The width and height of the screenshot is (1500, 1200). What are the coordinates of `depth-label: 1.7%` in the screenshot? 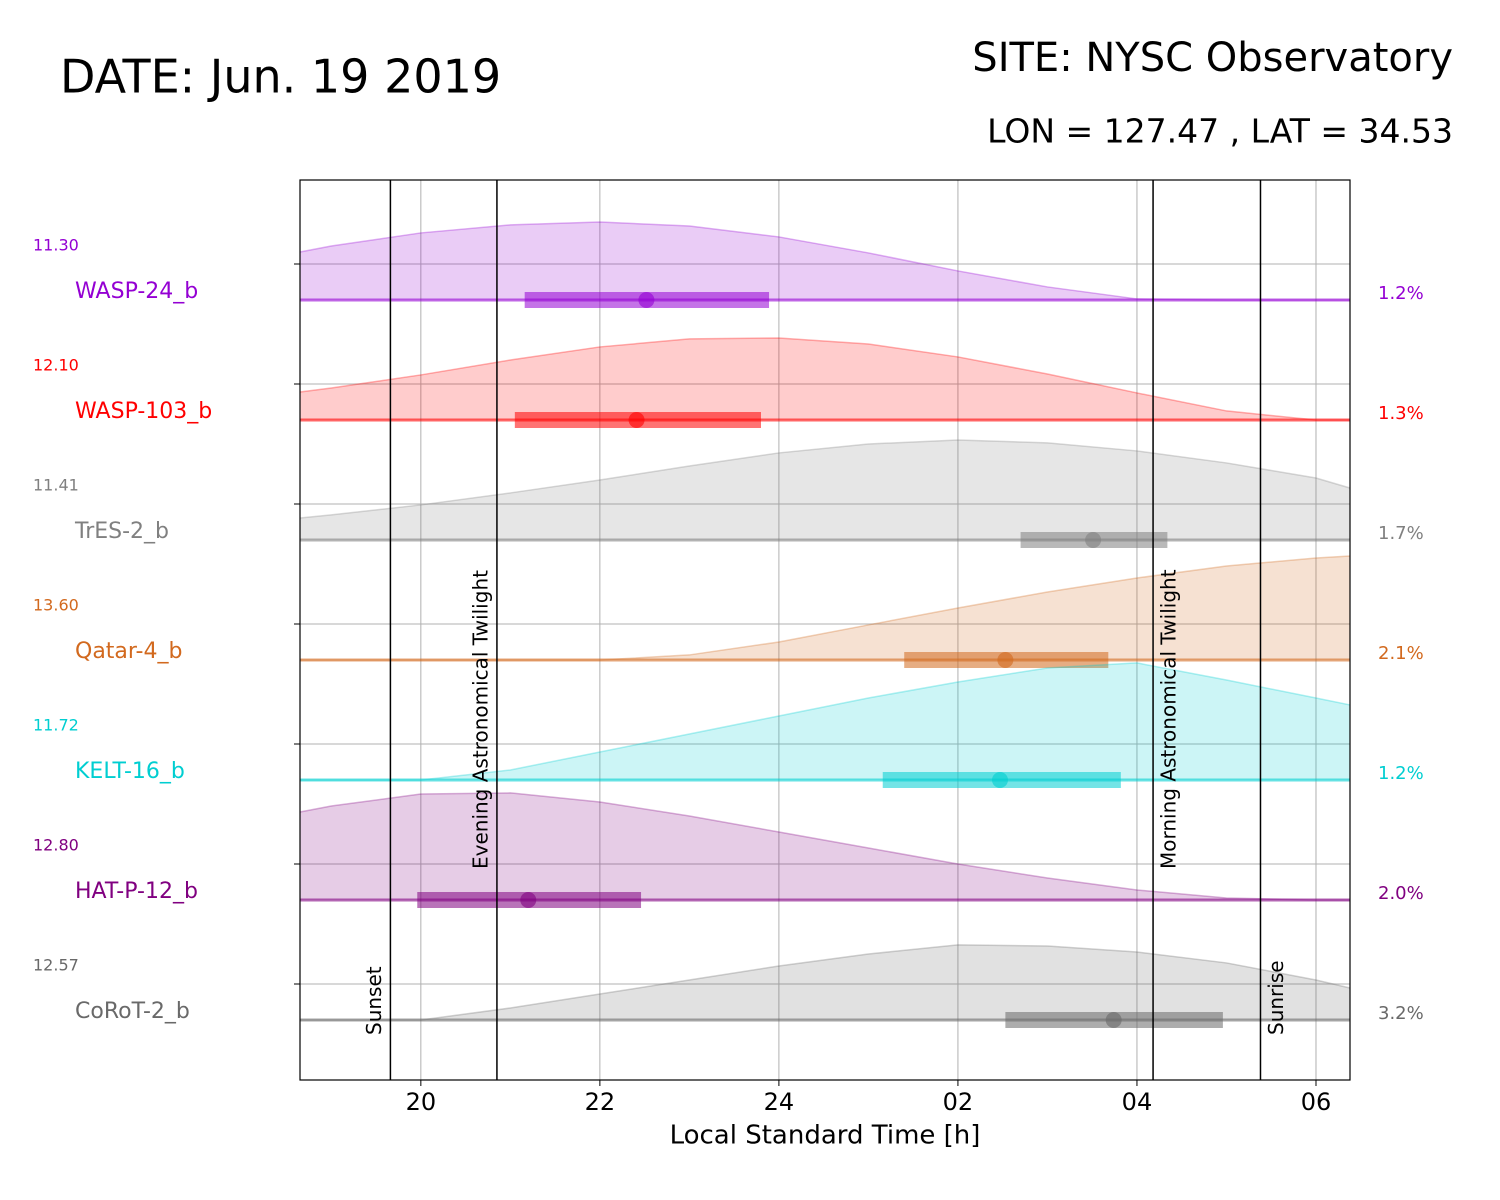 It's located at (1401, 533).